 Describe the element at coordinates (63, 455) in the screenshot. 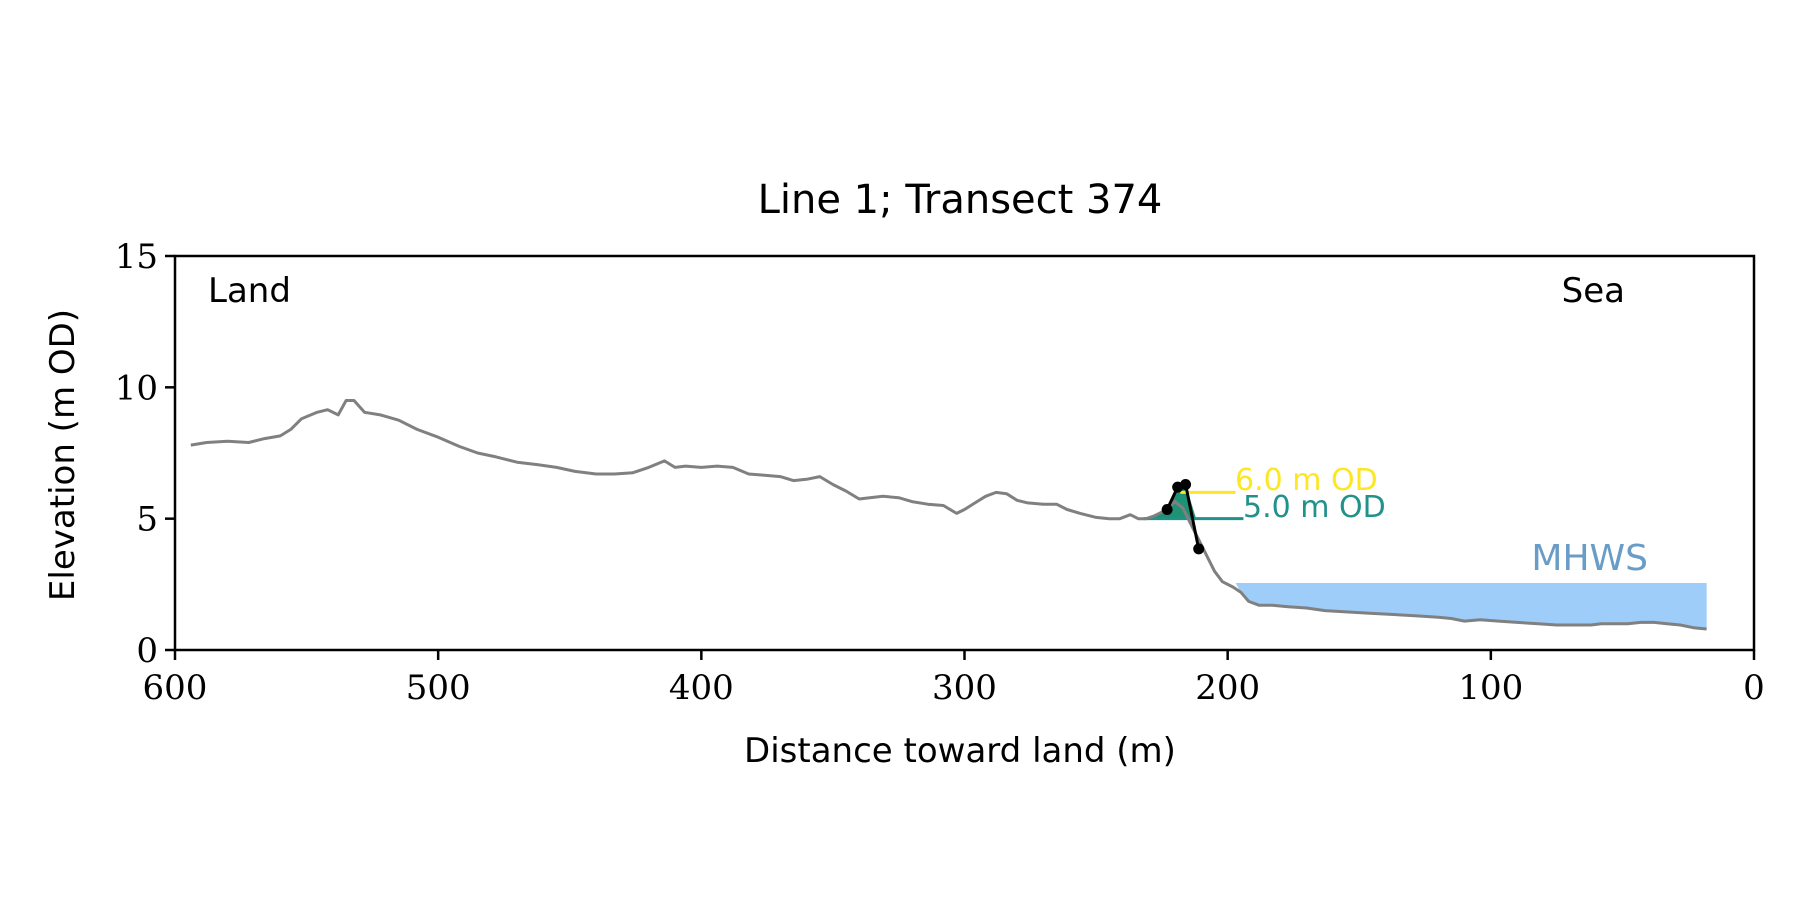

I see `y-axis-label: Elevation (m OD)` at that location.